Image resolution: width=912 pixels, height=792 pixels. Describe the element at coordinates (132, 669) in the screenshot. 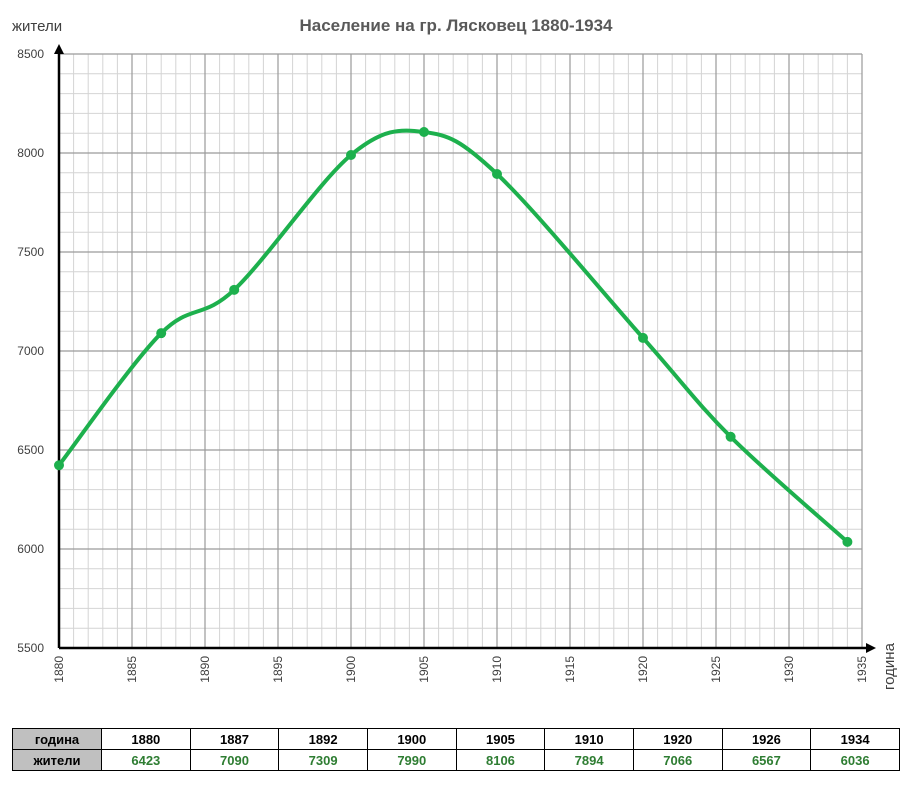

I see `x-tick-label: 1885` at that location.